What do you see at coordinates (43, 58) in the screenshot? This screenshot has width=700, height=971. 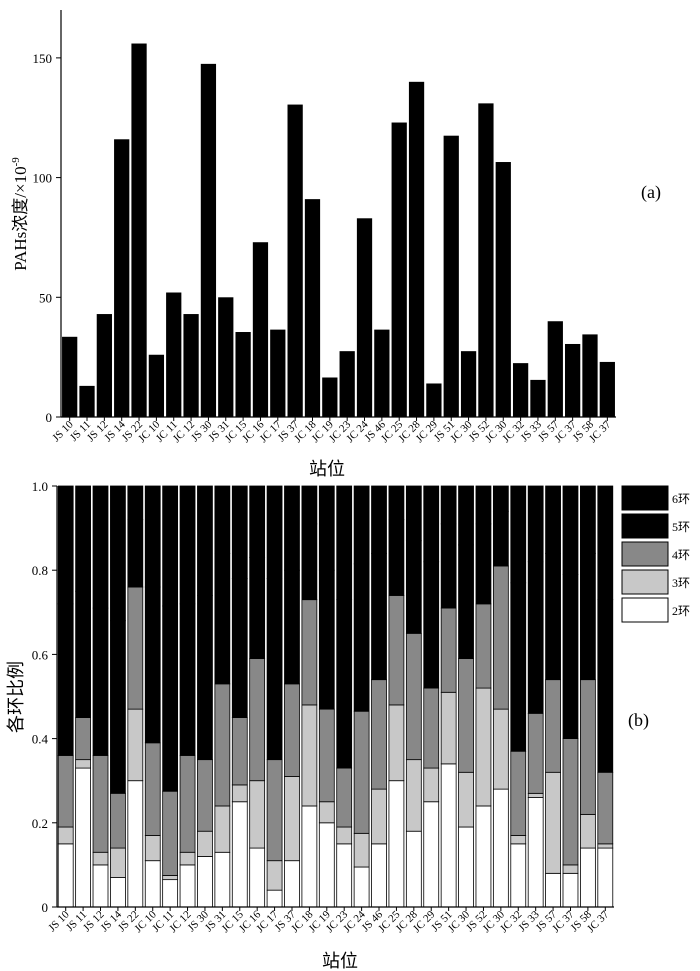 I see `panel-a-y-tick-label: 150` at bounding box center [43, 58].